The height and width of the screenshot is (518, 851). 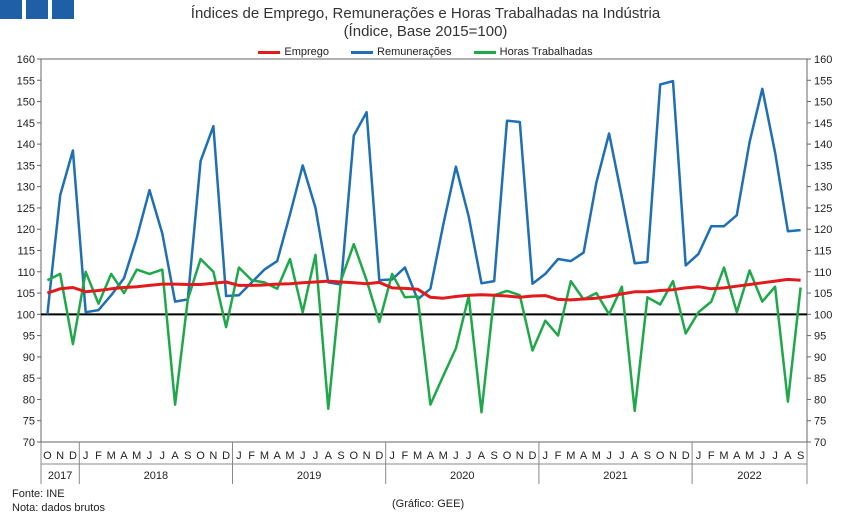 What do you see at coordinates (26, 209) in the screenshot?
I see `y-tick-label-left: 125` at bounding box center [26, 209].